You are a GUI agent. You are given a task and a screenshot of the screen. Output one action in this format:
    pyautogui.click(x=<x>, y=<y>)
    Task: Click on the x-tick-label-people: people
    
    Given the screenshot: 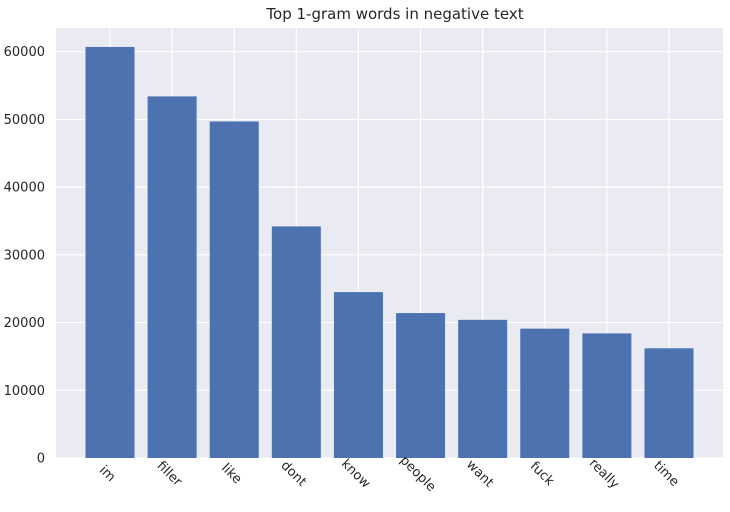 What is the action you would take?
    pyautogui.click(x=418, y=474)
    